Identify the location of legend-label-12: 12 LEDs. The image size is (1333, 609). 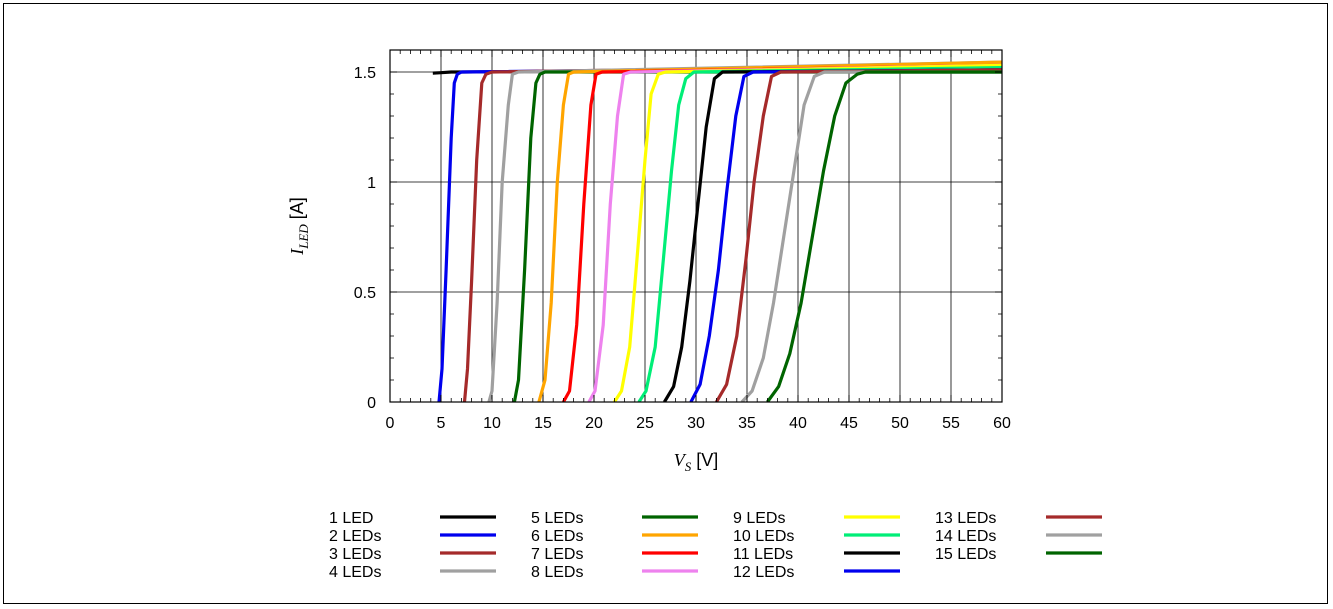
(763, 572).